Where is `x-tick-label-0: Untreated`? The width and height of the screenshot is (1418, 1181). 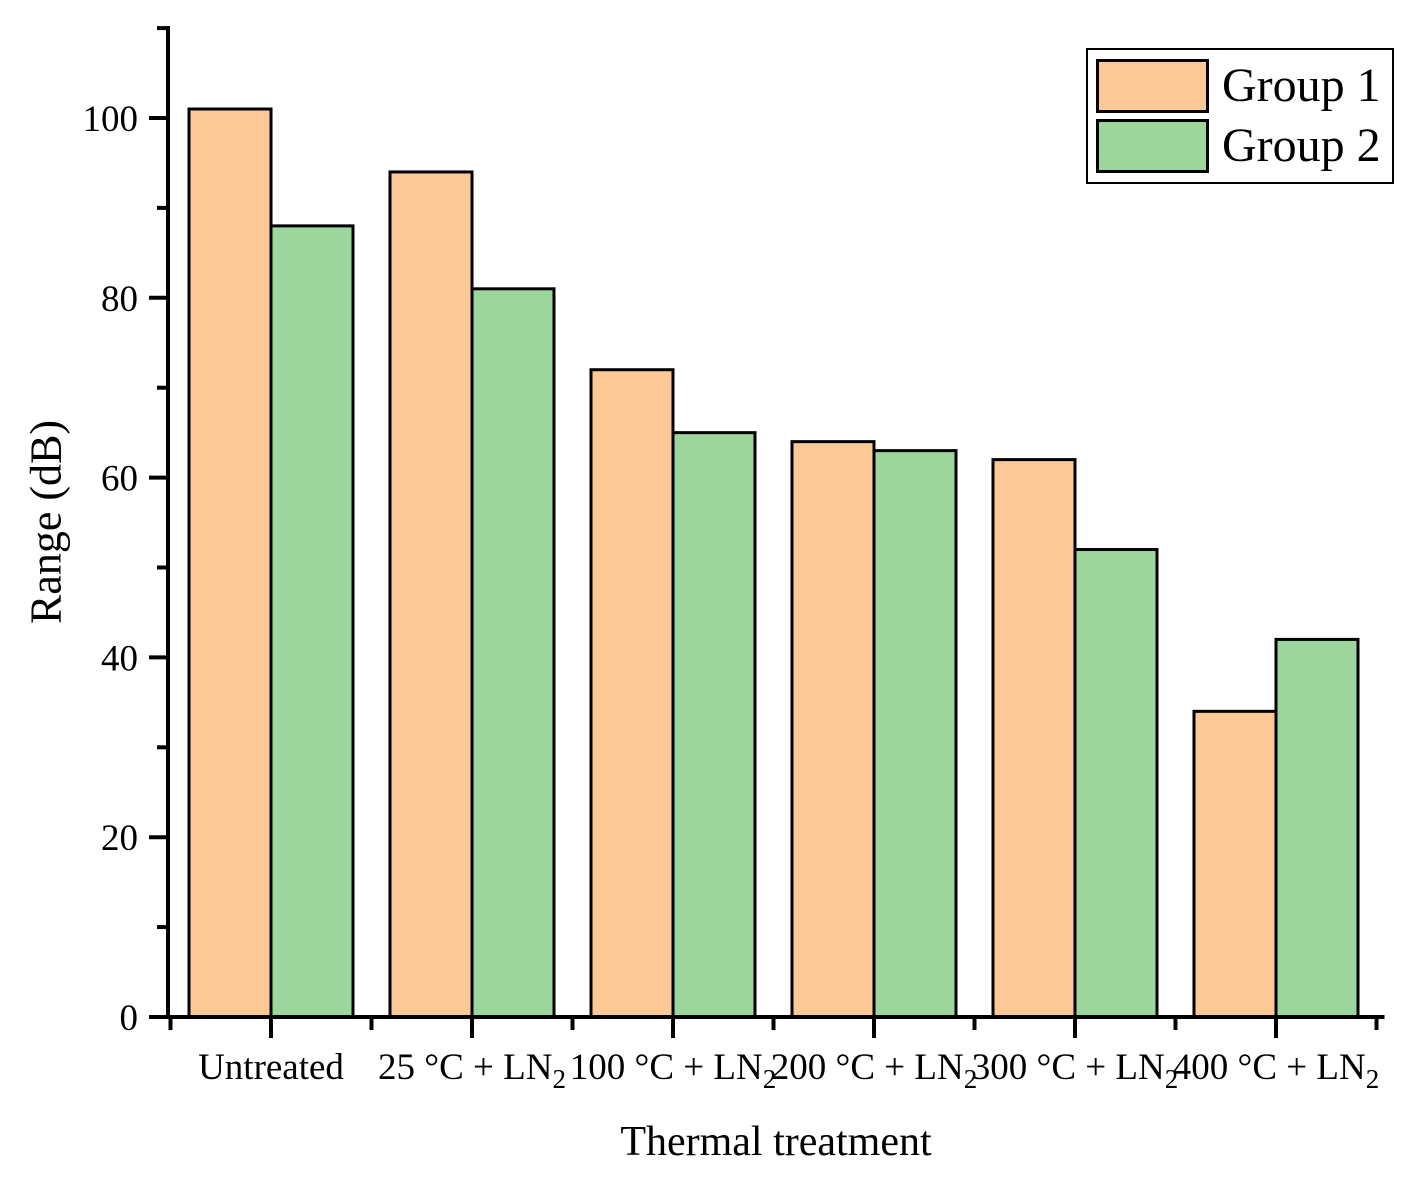
x-tick-label-0: Untreated is located at coordinates (271, 1067).